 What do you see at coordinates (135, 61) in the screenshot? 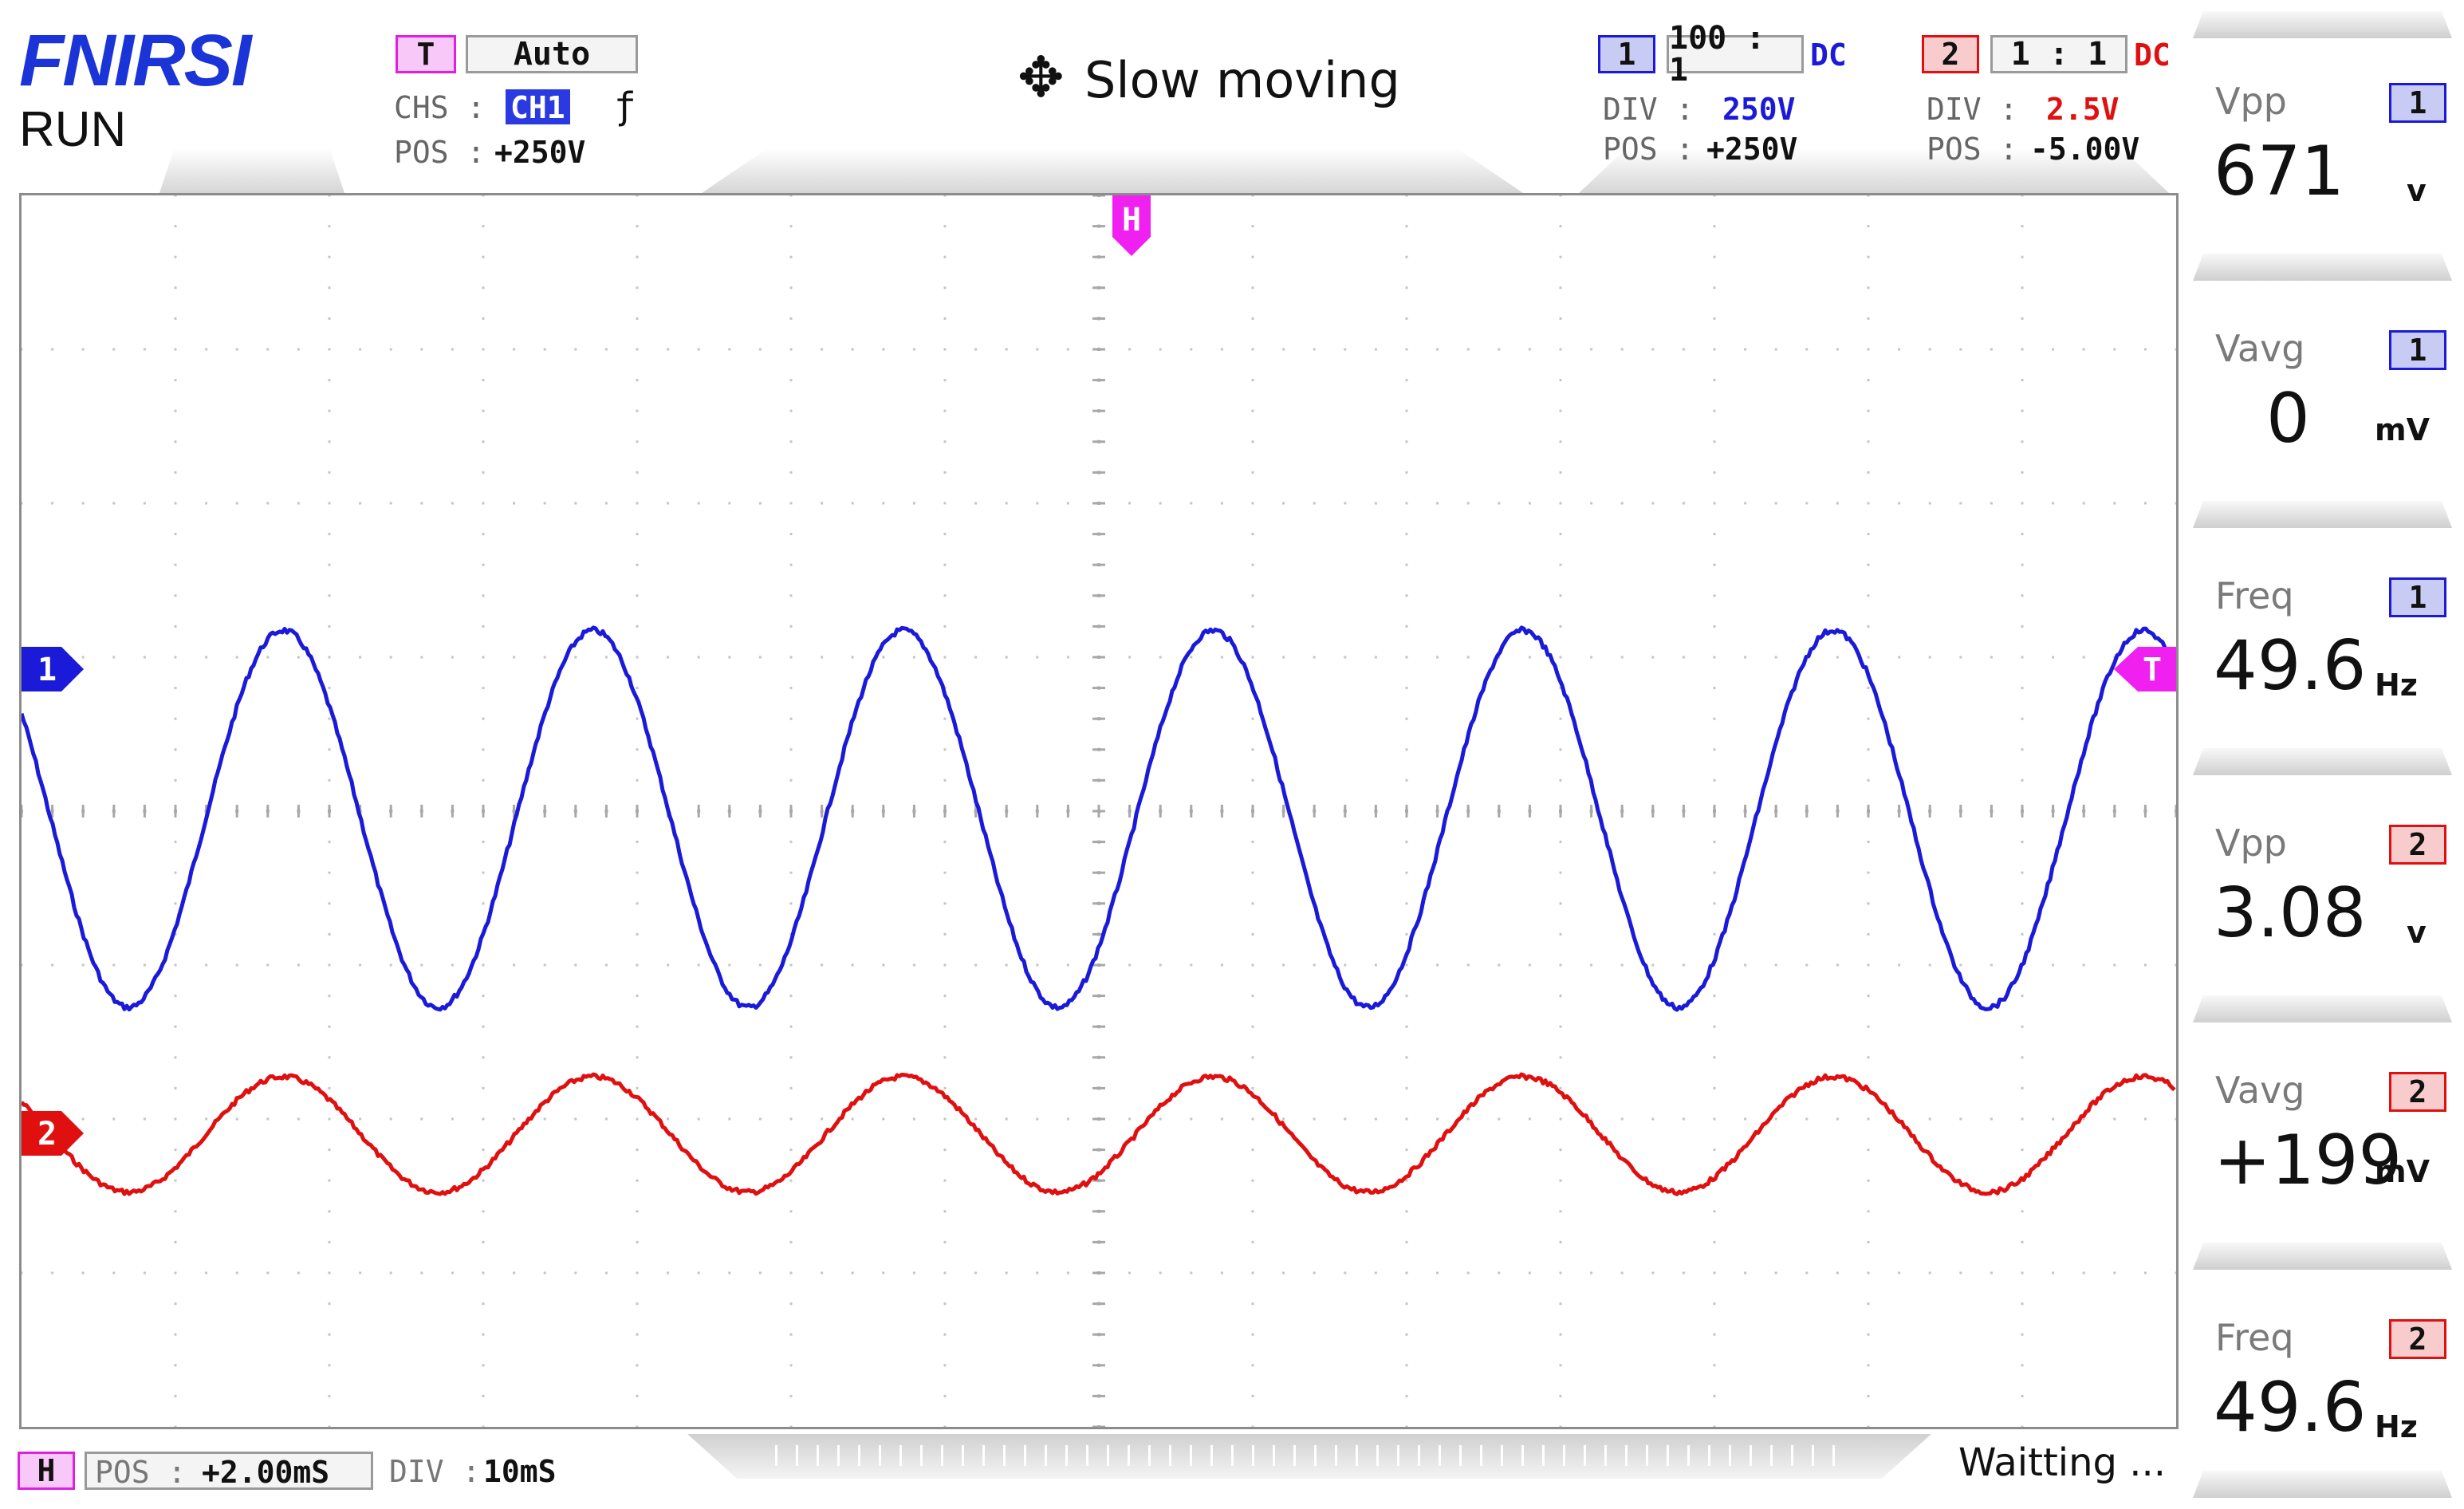
I see `brand-logo: FNIRSI` at bounding box center [135, 61].